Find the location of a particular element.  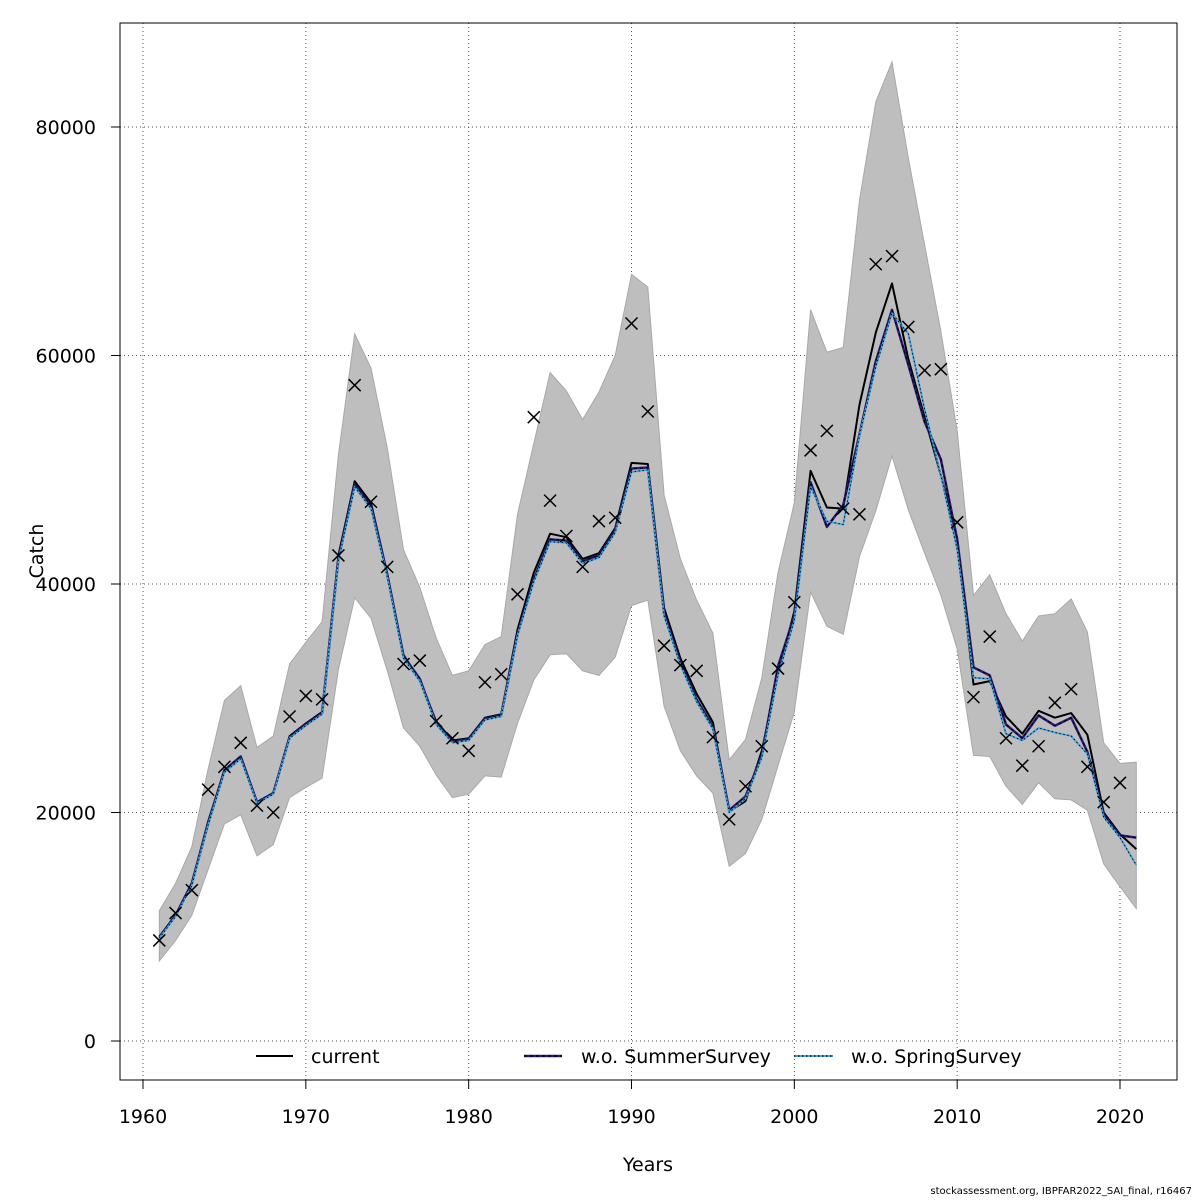

observed-point-1974 is located at coordinates (371, 502).